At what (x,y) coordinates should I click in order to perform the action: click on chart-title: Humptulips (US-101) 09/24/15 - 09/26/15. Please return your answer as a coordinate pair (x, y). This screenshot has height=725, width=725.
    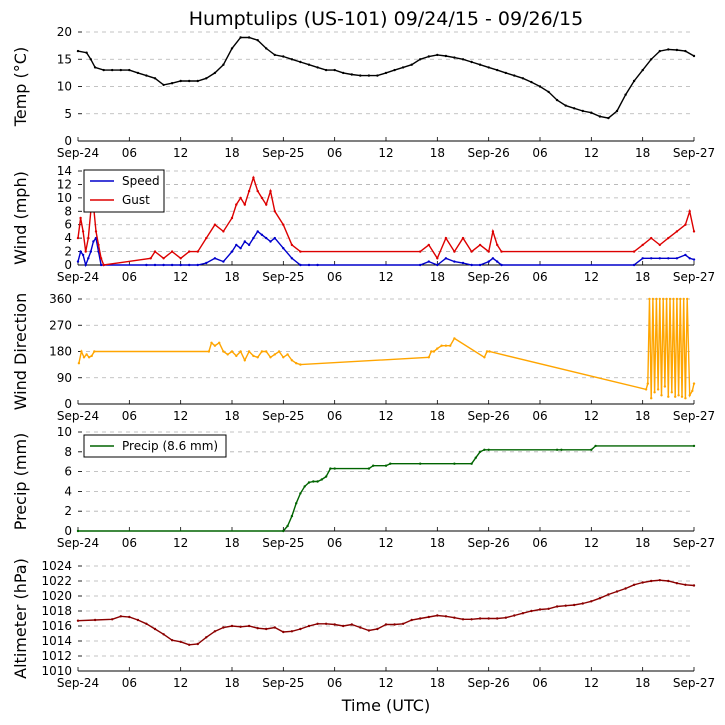
    Looking at the image, I should click on (386, 19).